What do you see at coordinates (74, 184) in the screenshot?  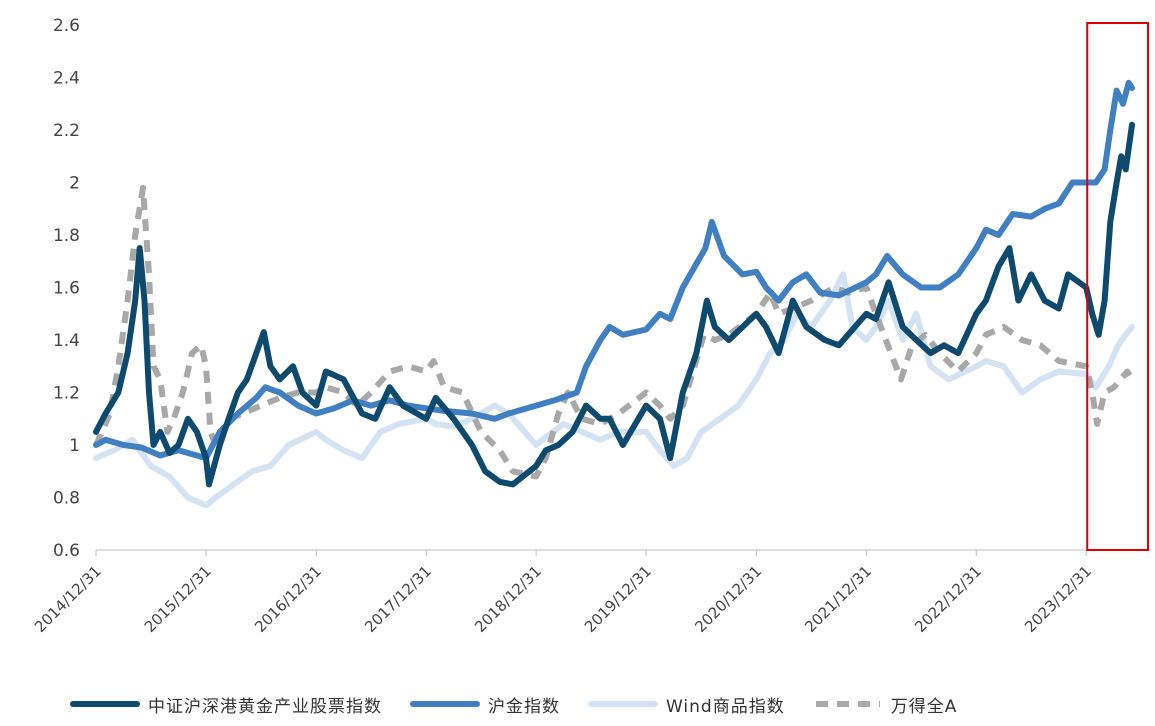 I see `y-tick-label: 2` at bounding box center [74, 184].